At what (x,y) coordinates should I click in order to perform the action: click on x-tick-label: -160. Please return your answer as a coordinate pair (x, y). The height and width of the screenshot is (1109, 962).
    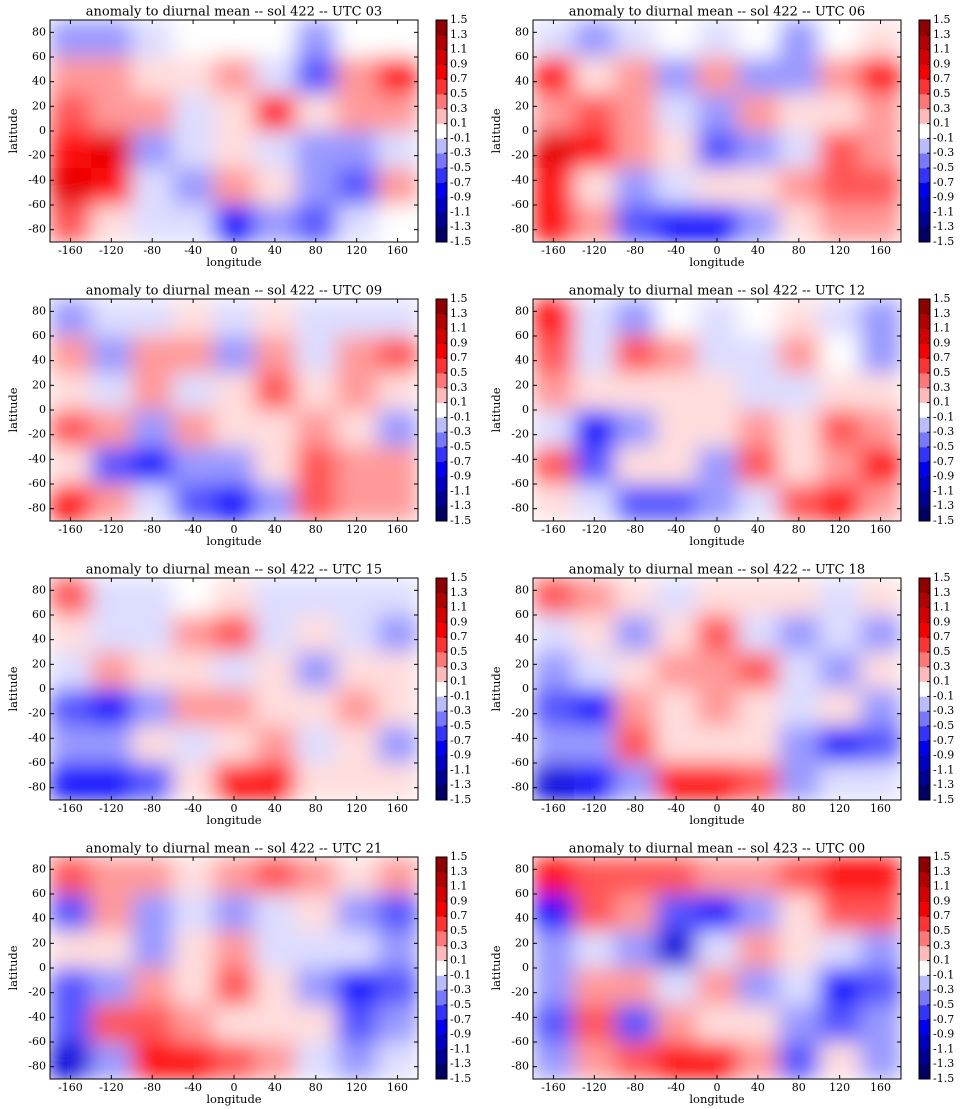
    Looking at the image, I should click on (553, 1087).